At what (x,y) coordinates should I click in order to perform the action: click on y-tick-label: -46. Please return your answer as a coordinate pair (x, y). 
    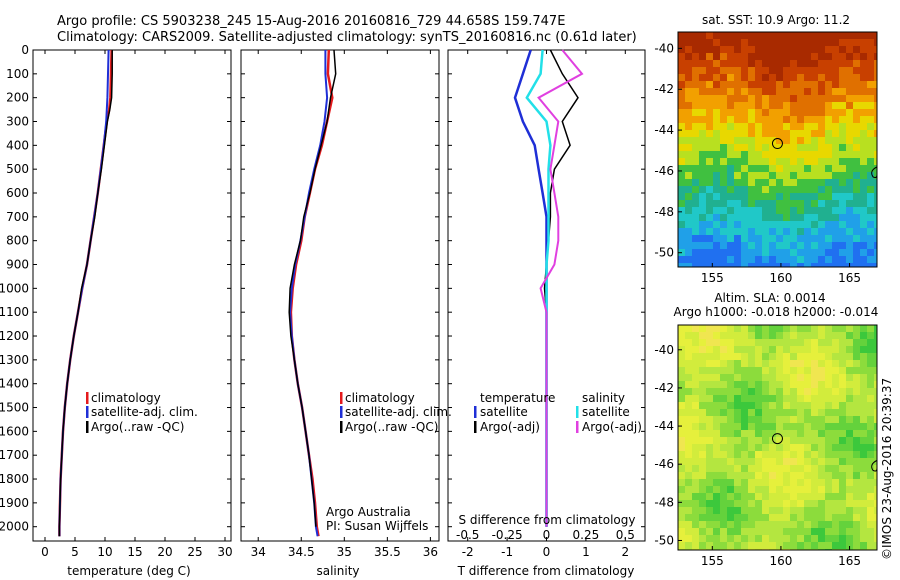
    Looking at the image, I should click on (664, 171).